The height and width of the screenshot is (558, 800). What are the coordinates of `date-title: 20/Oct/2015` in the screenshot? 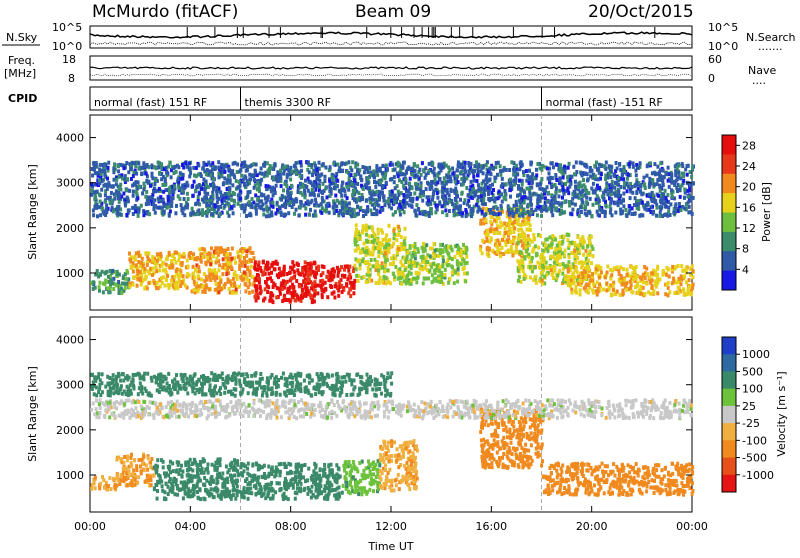 It's located at (641, 12).